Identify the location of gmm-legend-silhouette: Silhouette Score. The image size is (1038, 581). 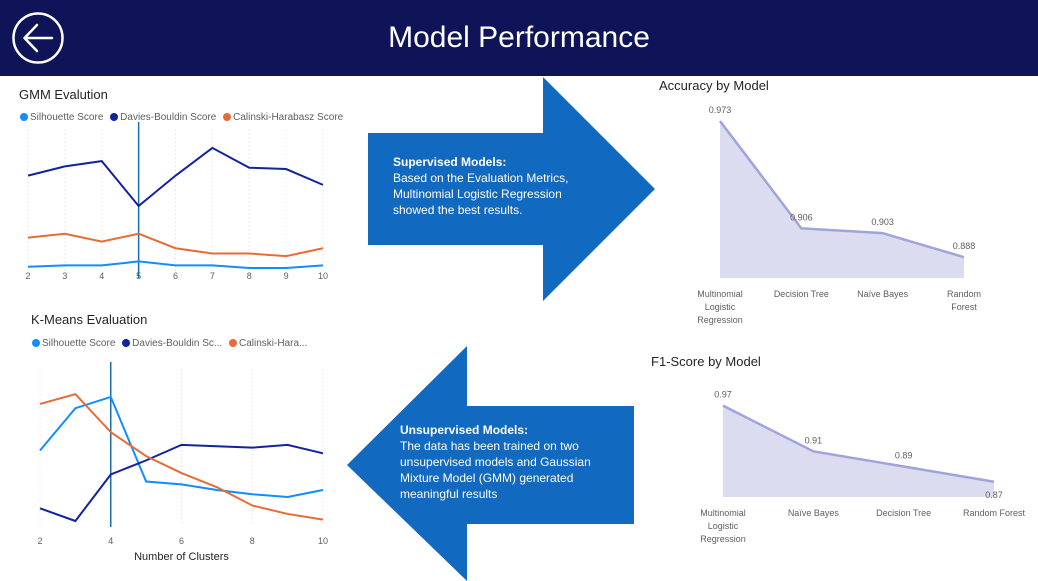
(61, 117).